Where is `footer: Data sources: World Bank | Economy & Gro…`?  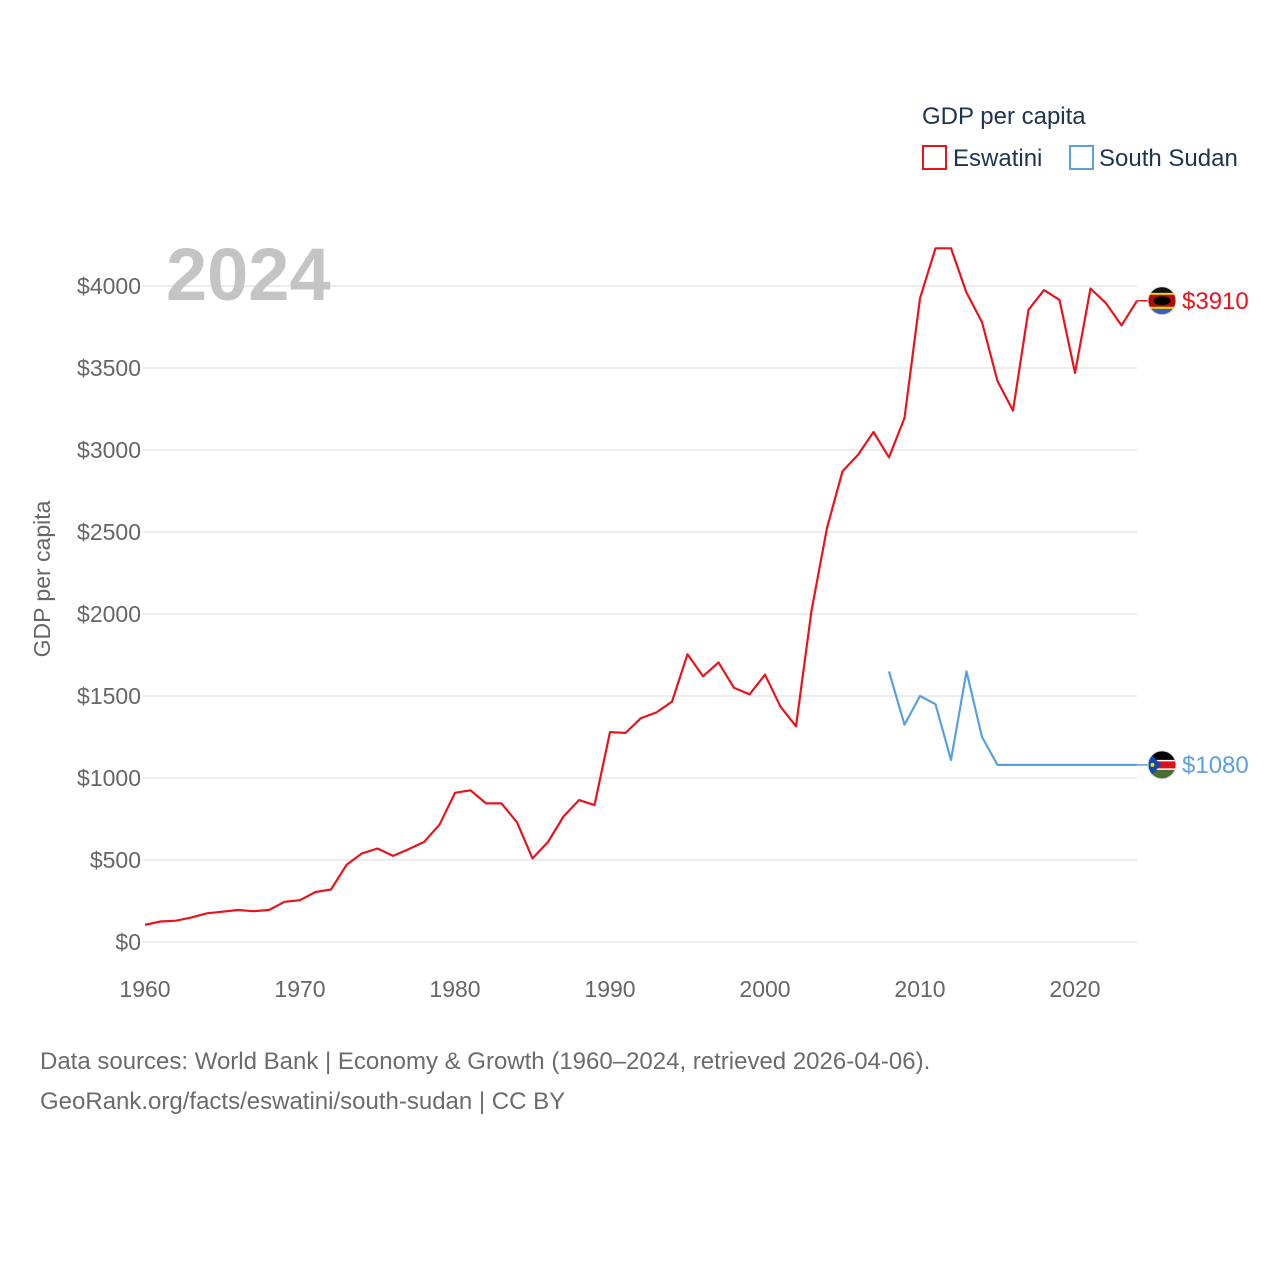 footer: Data sources: World Bank | Economy & Gro… is located at coordinates (485, 1082).